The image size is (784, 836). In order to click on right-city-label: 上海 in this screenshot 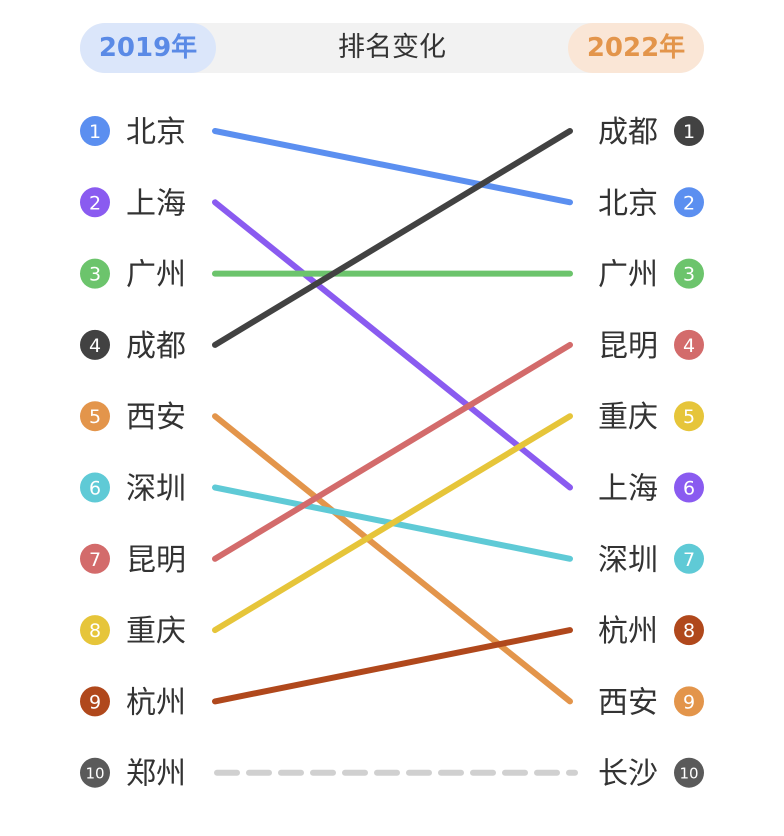, I will do `click(628, 489)`.